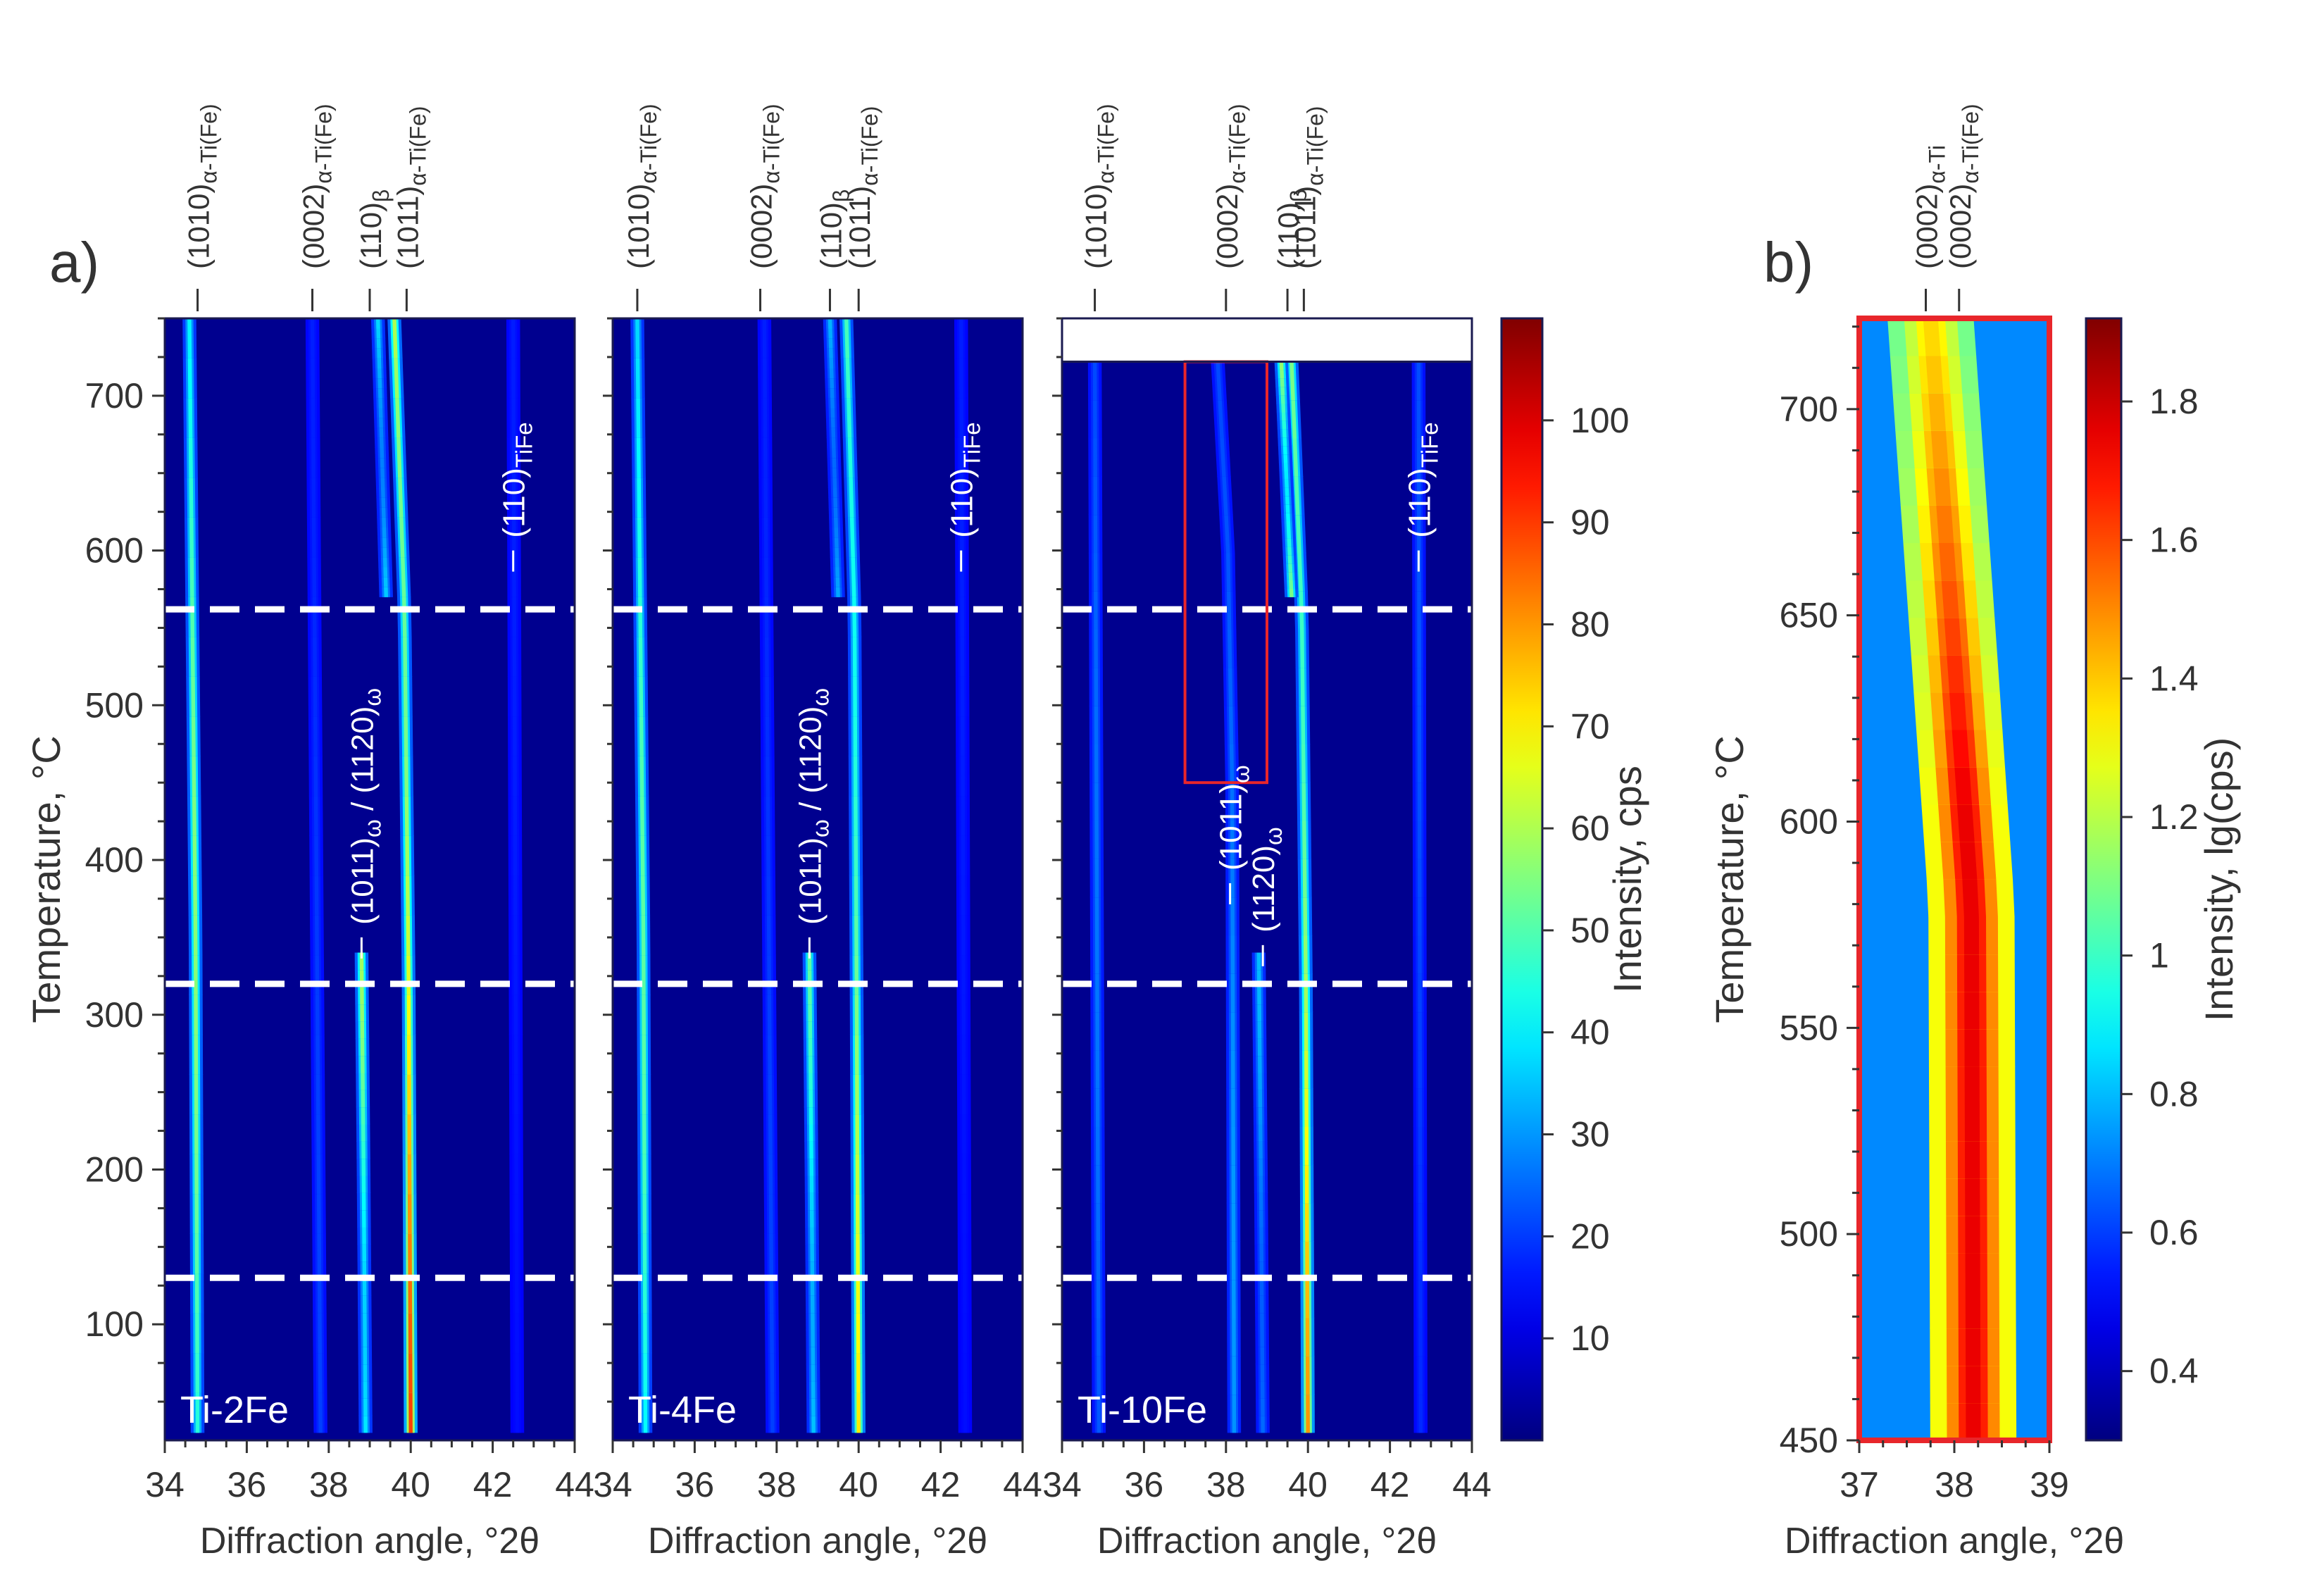  I want to click on x-tick-label-34: 34, so click(1062, 1484).